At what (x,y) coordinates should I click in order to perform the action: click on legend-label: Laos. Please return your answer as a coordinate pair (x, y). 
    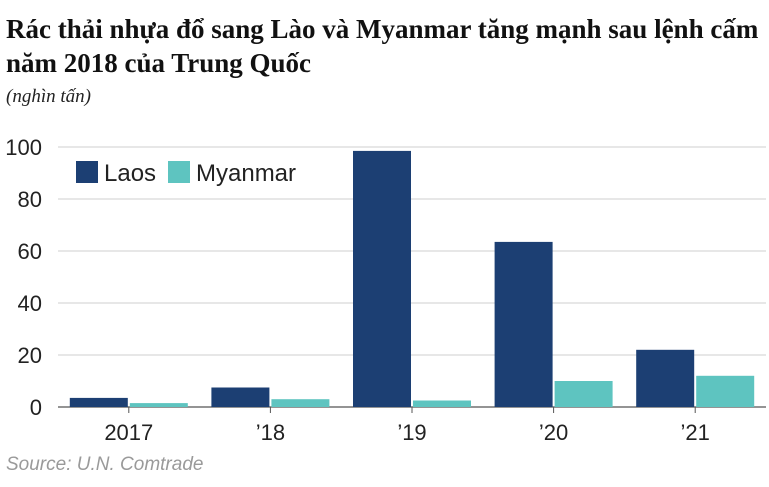
    Looking at the image, I should click on (130, 173).